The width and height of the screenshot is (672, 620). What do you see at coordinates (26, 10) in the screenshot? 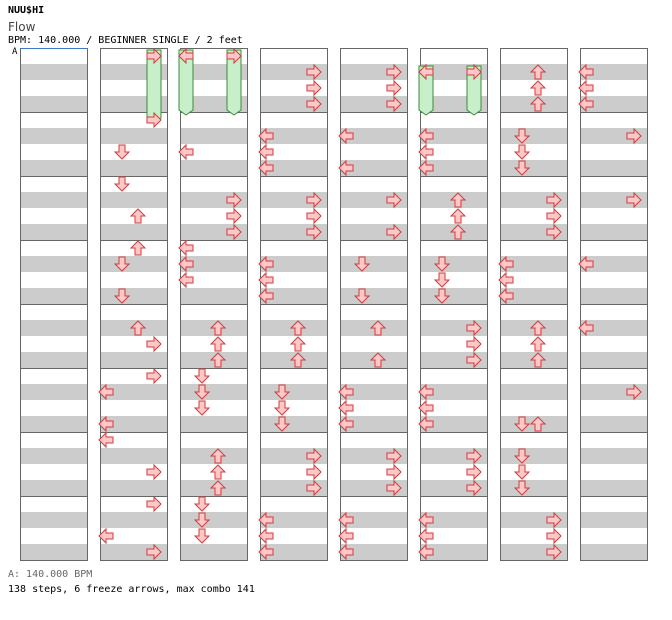
I see `artist-name: NUU$HI` at bounding box center [26, 10].